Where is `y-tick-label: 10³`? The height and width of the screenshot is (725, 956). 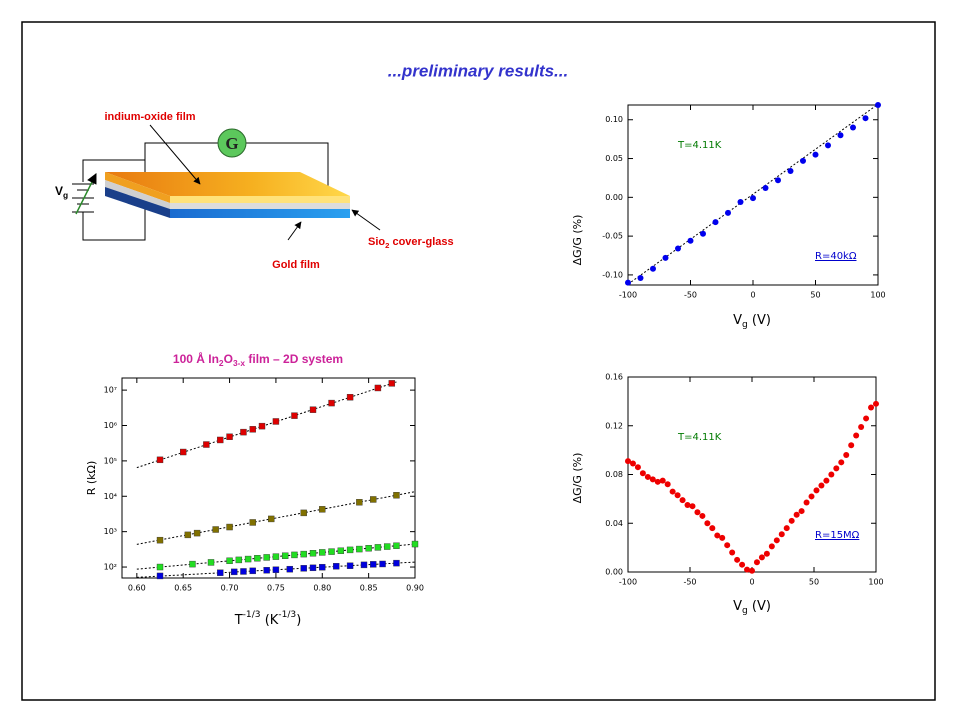
y-tick-label: 10³ is located at coordinates (110, 531).